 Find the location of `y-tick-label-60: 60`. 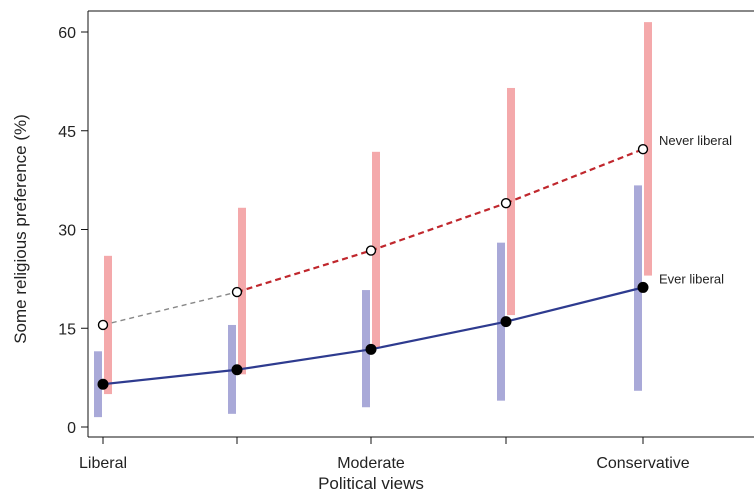

y-tick-label-60: 60 is located at coordinates (67, 33).